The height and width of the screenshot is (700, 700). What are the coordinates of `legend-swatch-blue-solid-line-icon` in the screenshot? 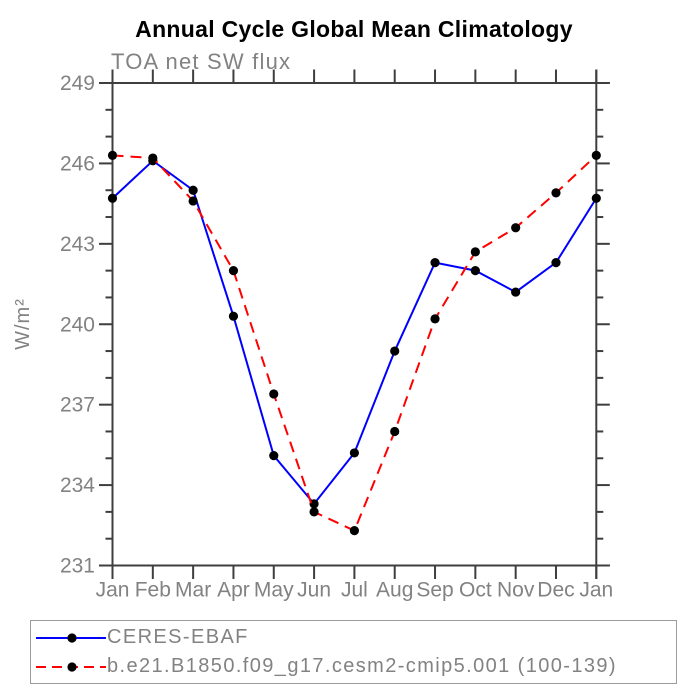 It's located at (71, 637).